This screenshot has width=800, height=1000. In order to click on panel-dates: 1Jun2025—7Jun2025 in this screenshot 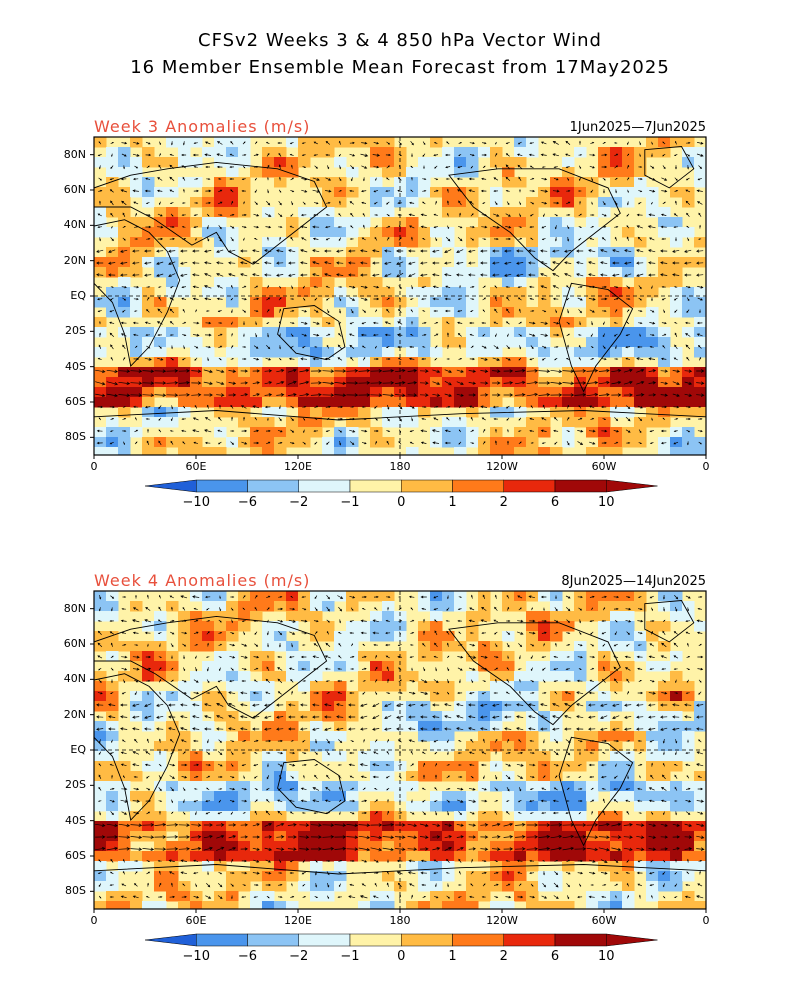, I will do `click(637, 127)`.